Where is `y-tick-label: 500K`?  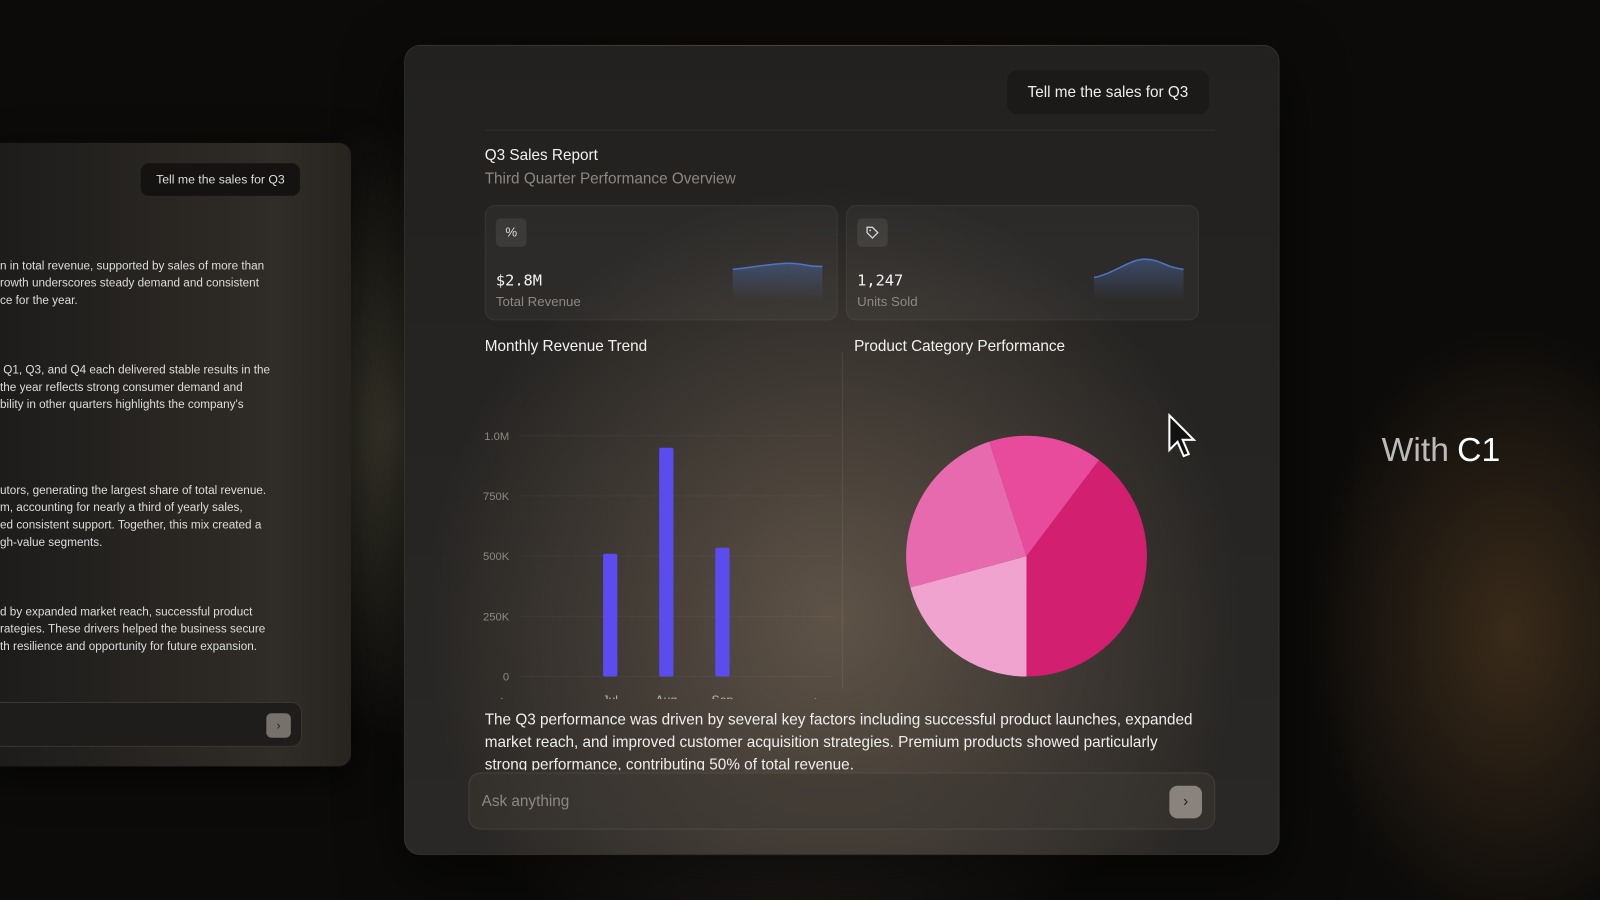 y-tick-label: 500K is located at coordinates (496, 557).